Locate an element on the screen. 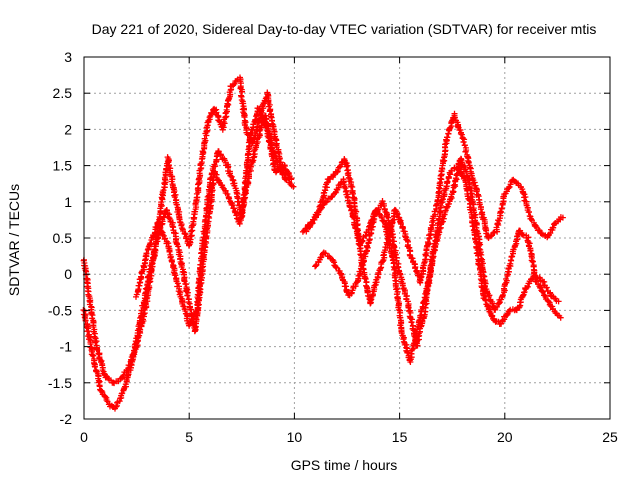  y-tick-label: 1.5 is located at coordinates (63, 166).